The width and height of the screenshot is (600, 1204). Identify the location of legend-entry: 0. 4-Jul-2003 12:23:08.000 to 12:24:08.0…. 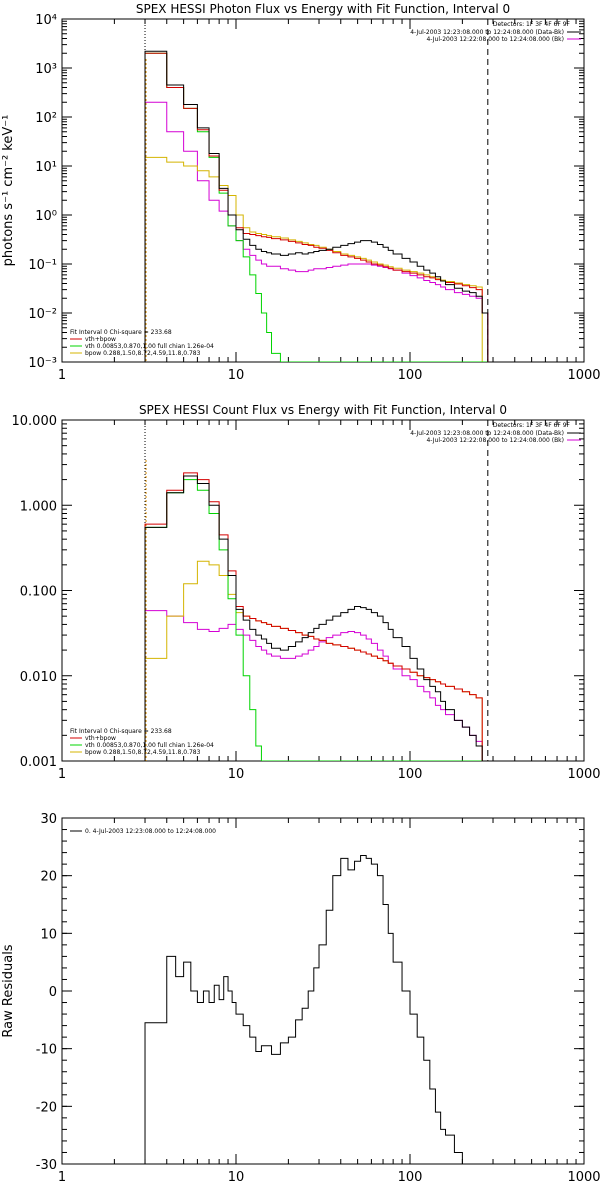
(150, 831).